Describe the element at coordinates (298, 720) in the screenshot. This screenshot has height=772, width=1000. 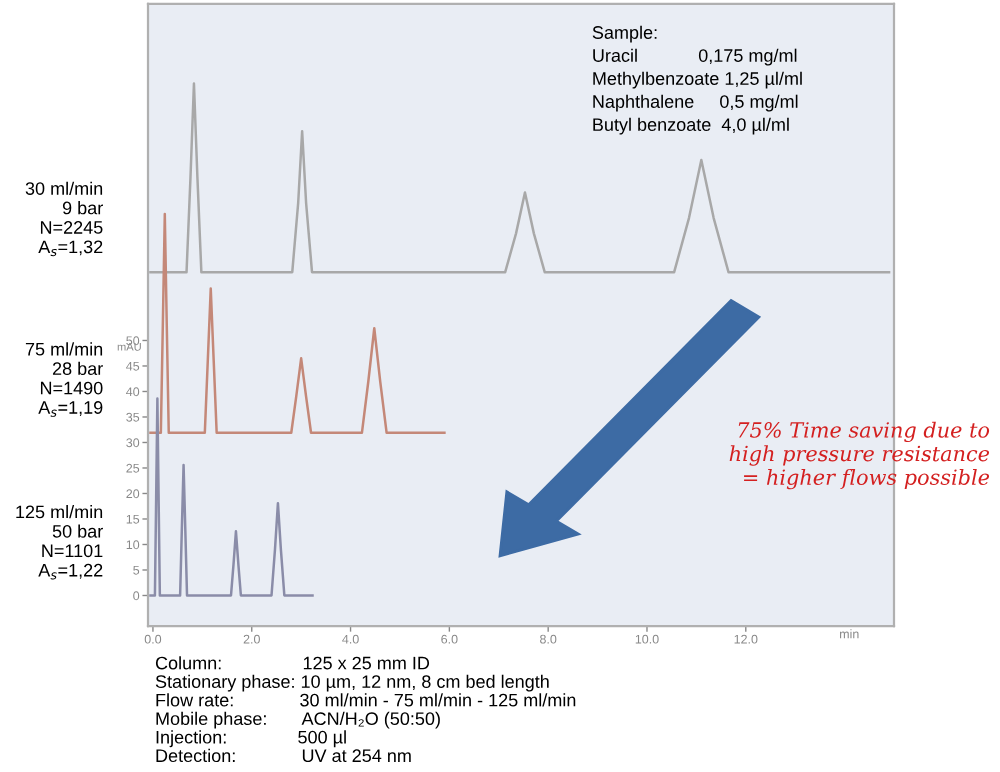
I see `text: Mobile phase: ACN/H₂O (50:50)` at that location.